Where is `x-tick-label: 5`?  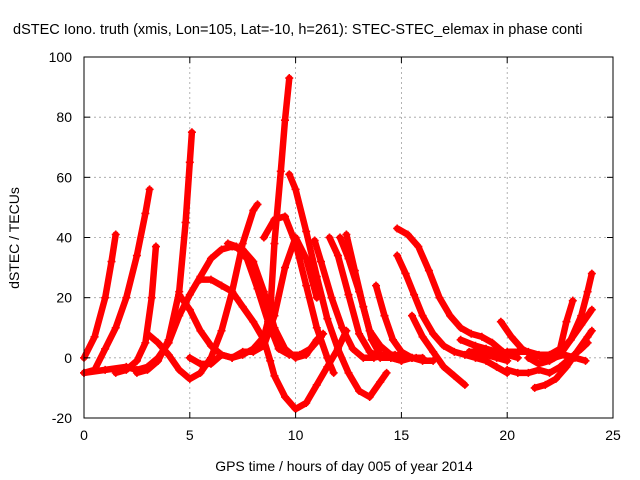 x-tick-label: 5 is located at coordinates (190, 435).